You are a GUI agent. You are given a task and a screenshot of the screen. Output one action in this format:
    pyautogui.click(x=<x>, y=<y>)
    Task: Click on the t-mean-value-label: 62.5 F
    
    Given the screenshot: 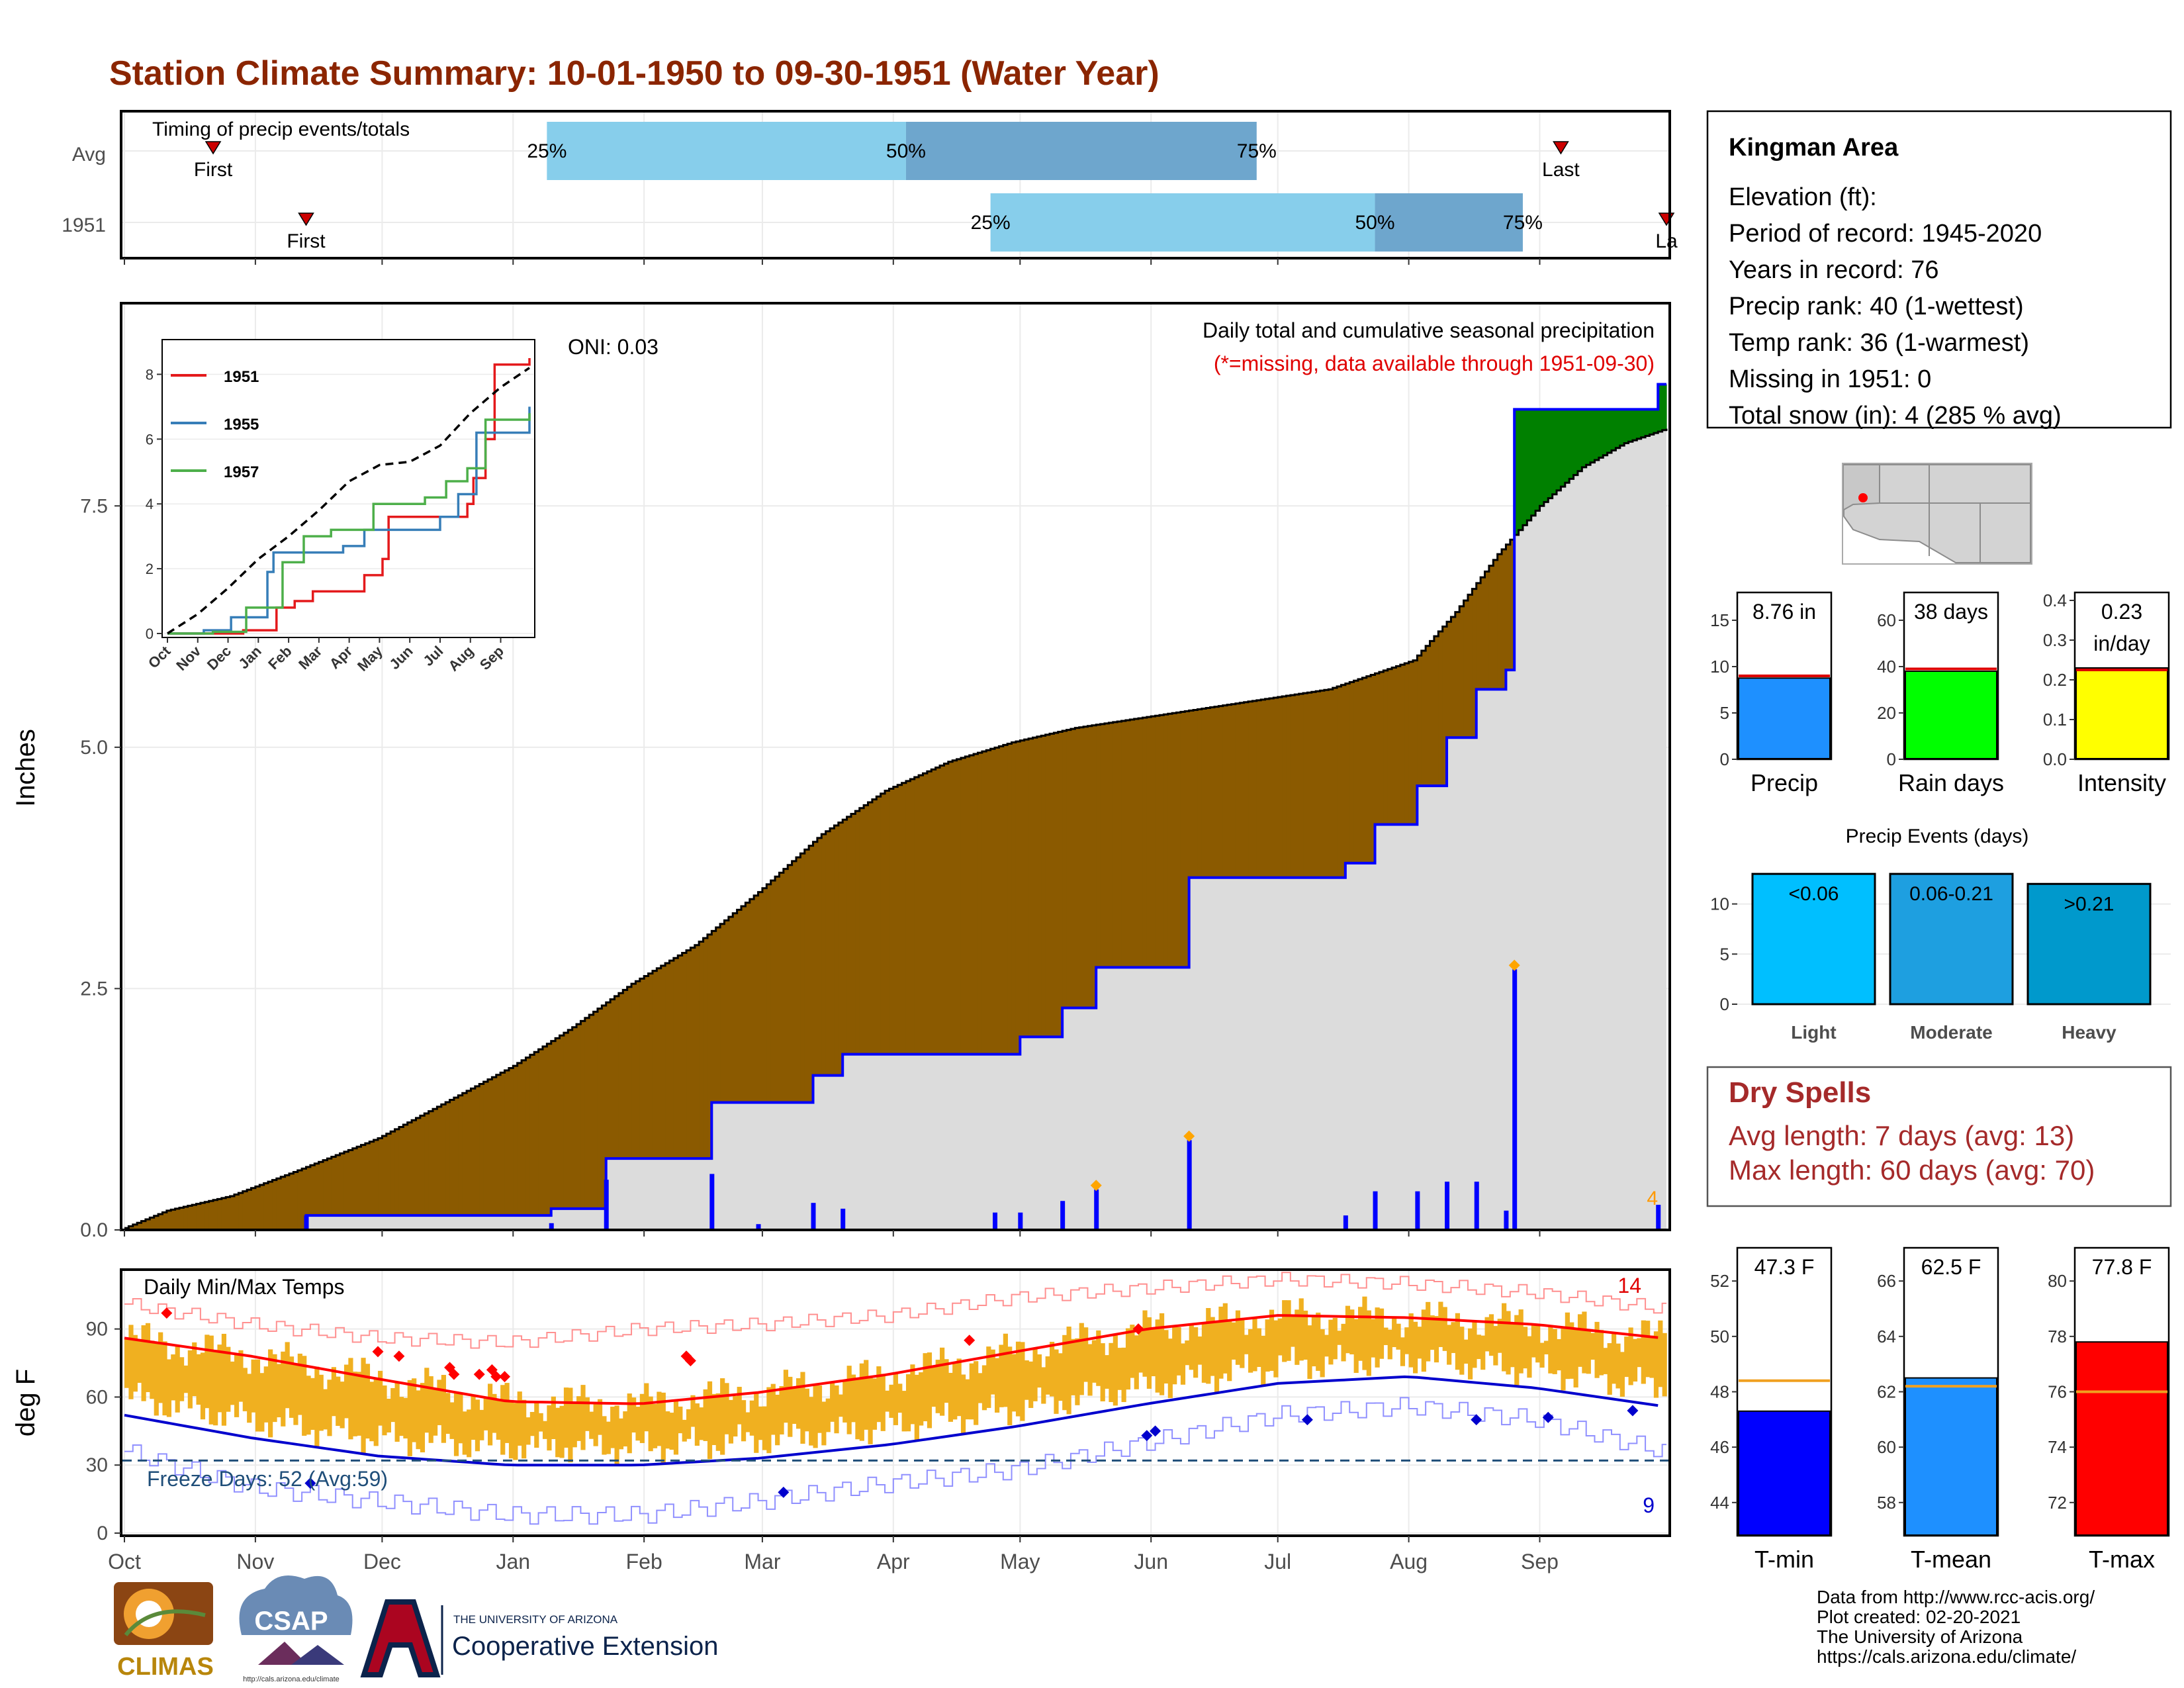 What is the action you would take?
    pyautogui.click(x=1951, y=1267)
    